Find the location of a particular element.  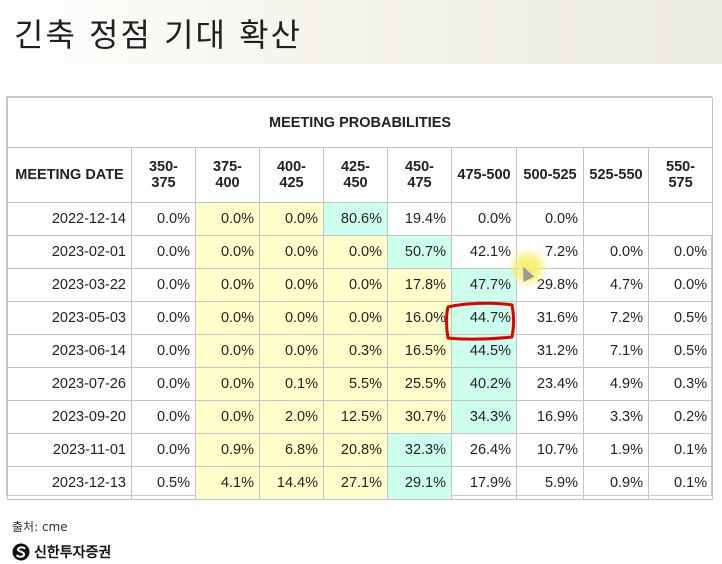

header-rate-500-525: 500-525 is located at coordinates (550, 175).